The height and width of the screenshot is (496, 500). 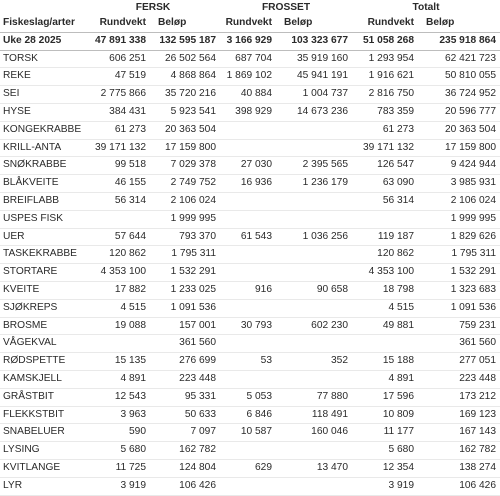 I want to click on cell-totalt-rundvekt: 120 862, so click(x=385, y=255).